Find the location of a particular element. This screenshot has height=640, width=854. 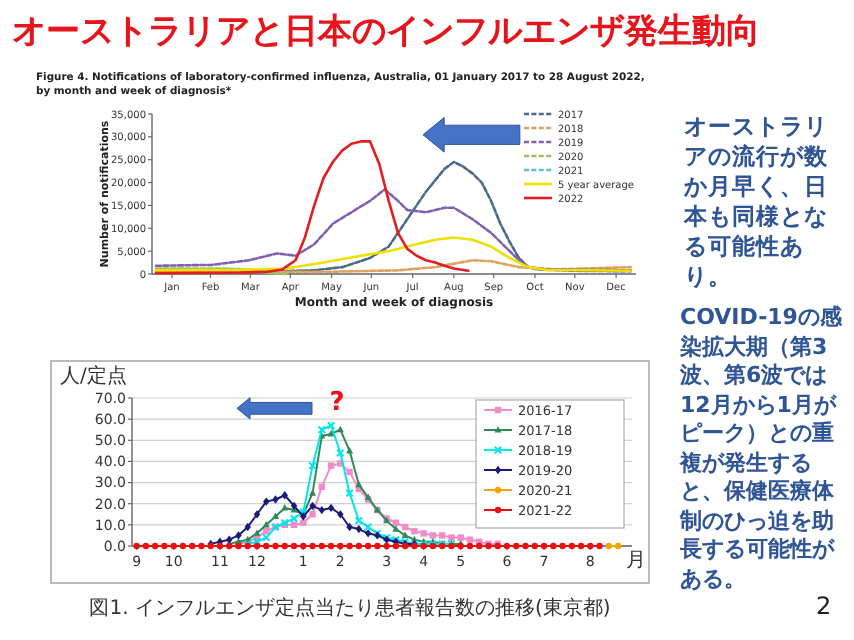

y-axis-title: 人/定点 is located at coordinates (93, 376).